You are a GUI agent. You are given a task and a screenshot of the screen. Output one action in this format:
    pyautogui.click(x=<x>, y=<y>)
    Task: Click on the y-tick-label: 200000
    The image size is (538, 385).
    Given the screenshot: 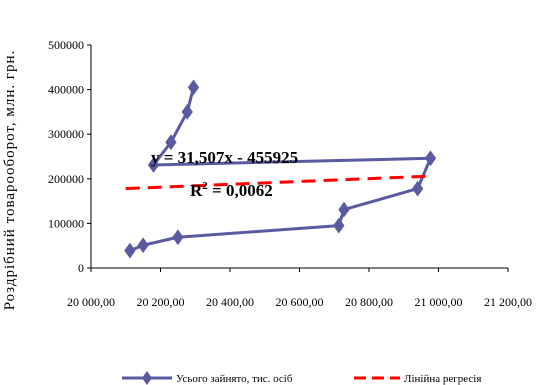 What is the action you would take?
    pyautogui.click(x=66, y=179)
    